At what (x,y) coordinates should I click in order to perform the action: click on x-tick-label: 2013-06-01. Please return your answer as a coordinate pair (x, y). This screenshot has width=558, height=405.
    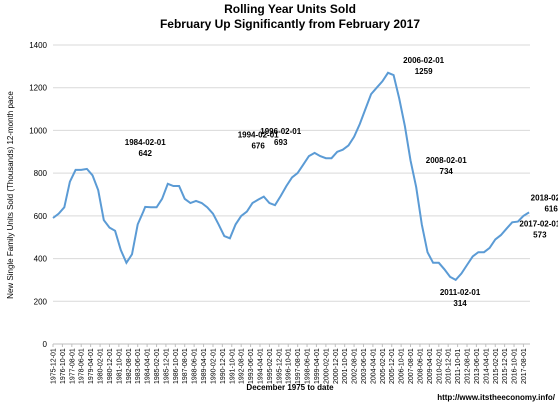
    Looking at the image, I should click on (477, 366).